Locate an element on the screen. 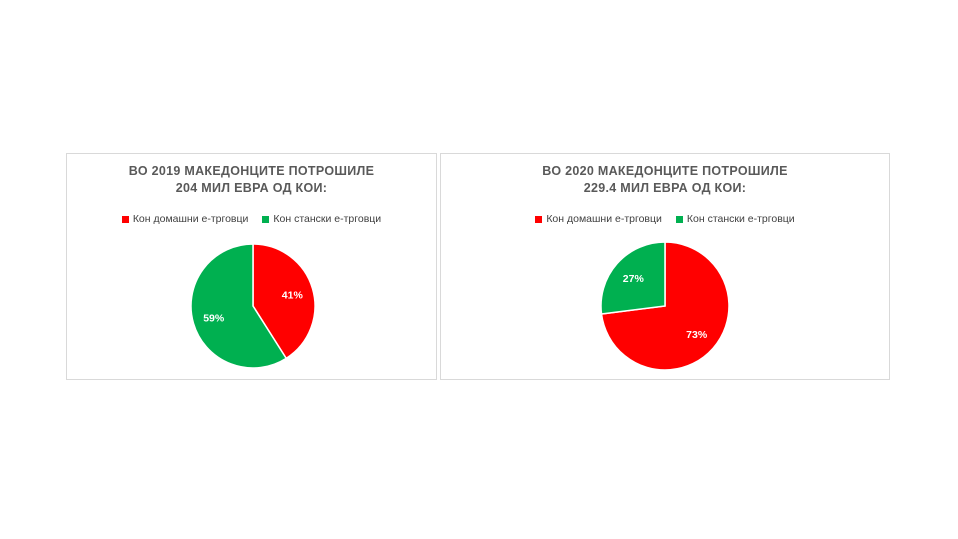  data-label-foreign: 27% is located at coordinates (634, 279).